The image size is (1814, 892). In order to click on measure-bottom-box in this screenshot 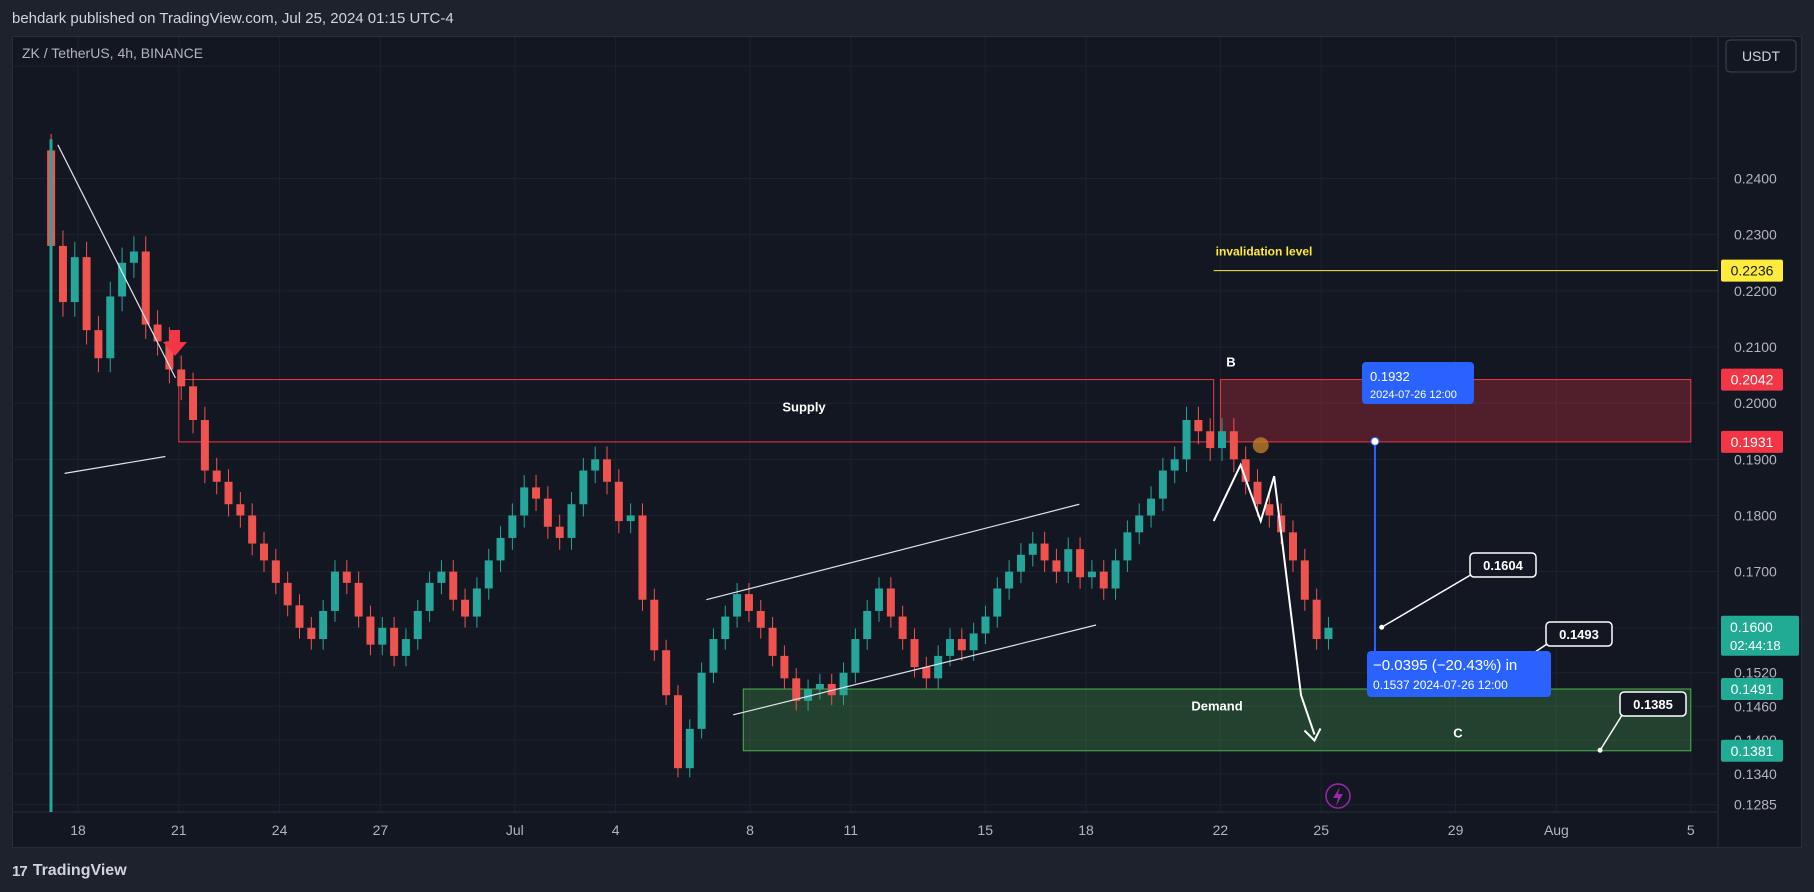, I will do `click(1459, 674)`.